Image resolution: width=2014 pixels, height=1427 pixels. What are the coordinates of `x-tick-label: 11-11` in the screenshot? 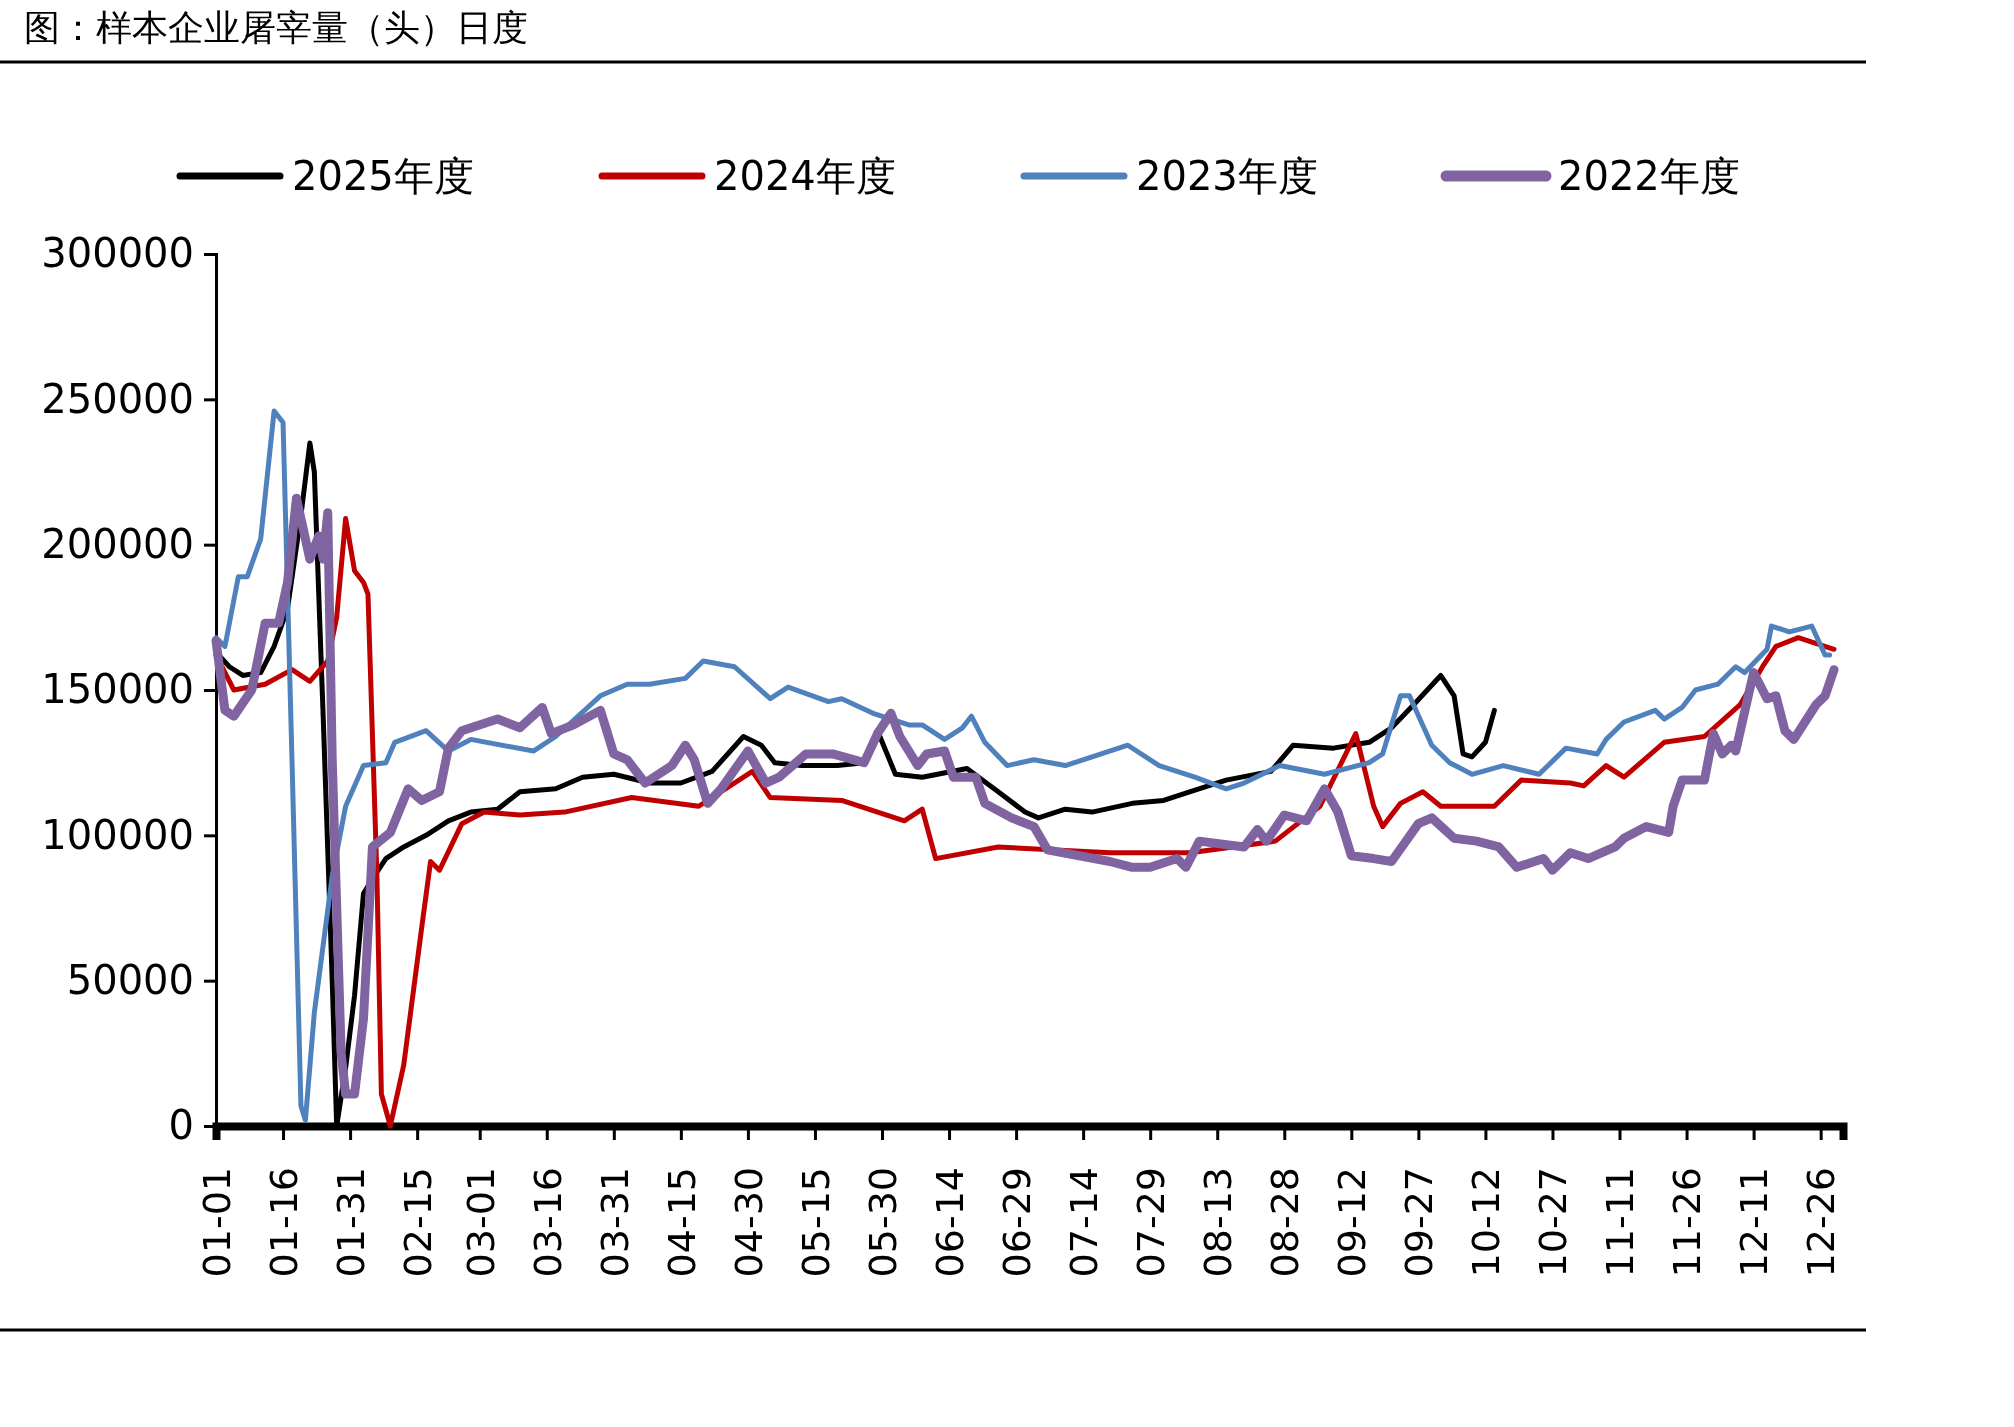 It's located at (1620, 1222).